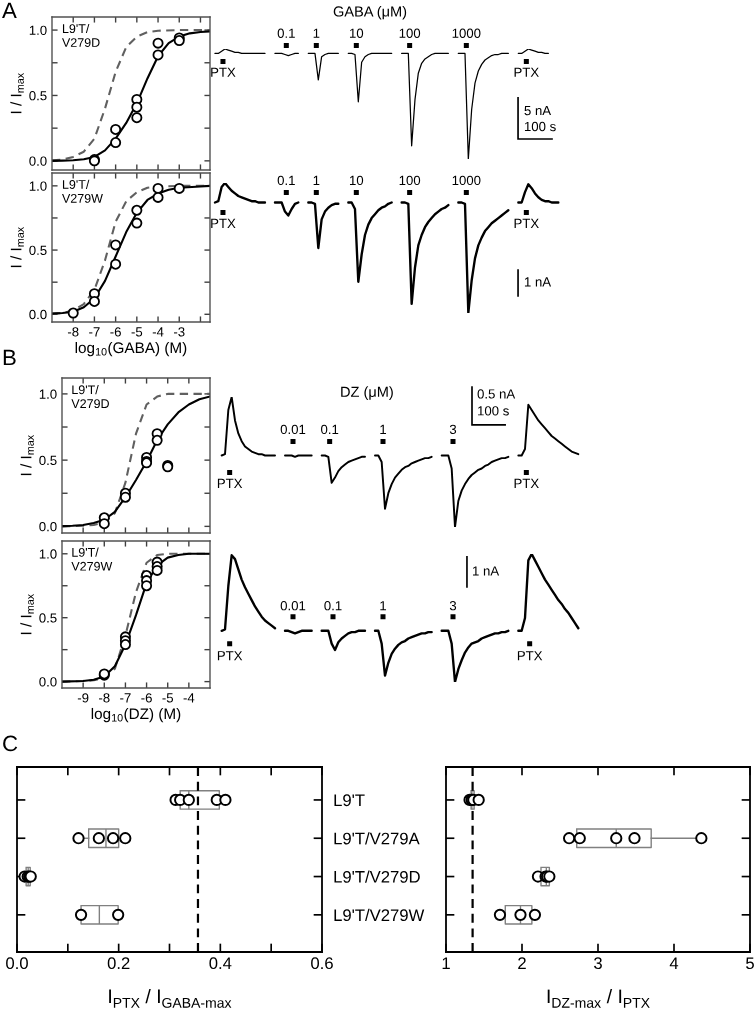 The image size is (754, 1011). I want to click on y-tick-label: L9'T/V279A, so click(377, 838).